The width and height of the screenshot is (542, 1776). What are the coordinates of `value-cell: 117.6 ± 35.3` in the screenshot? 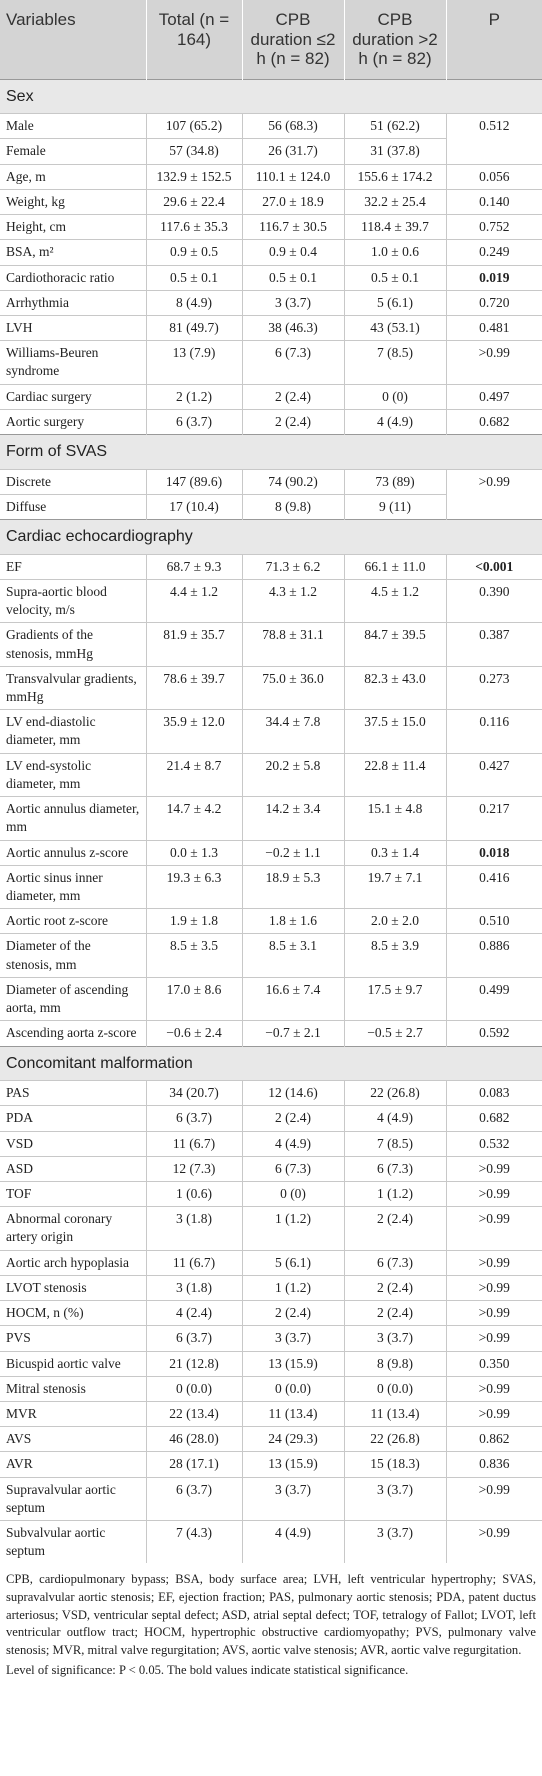 It's located at (193, 227).